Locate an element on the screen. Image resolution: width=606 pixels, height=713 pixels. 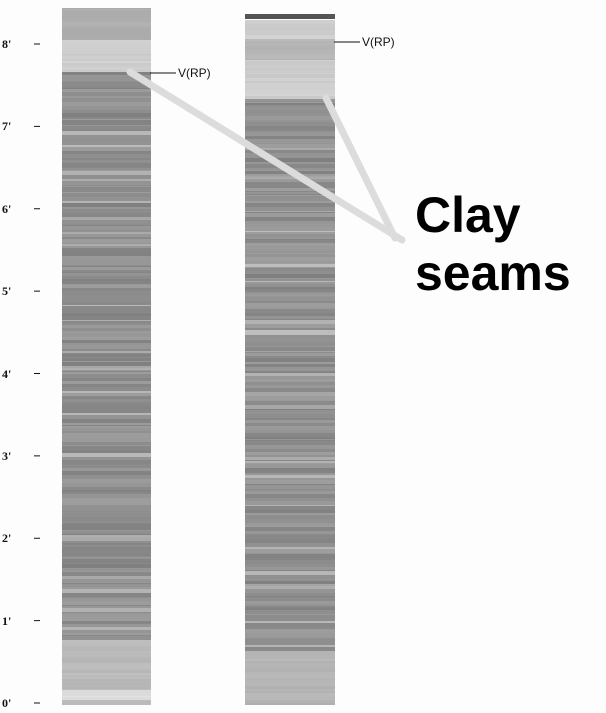
depth-tick-label: 0' is located at coordinates (7, 703).